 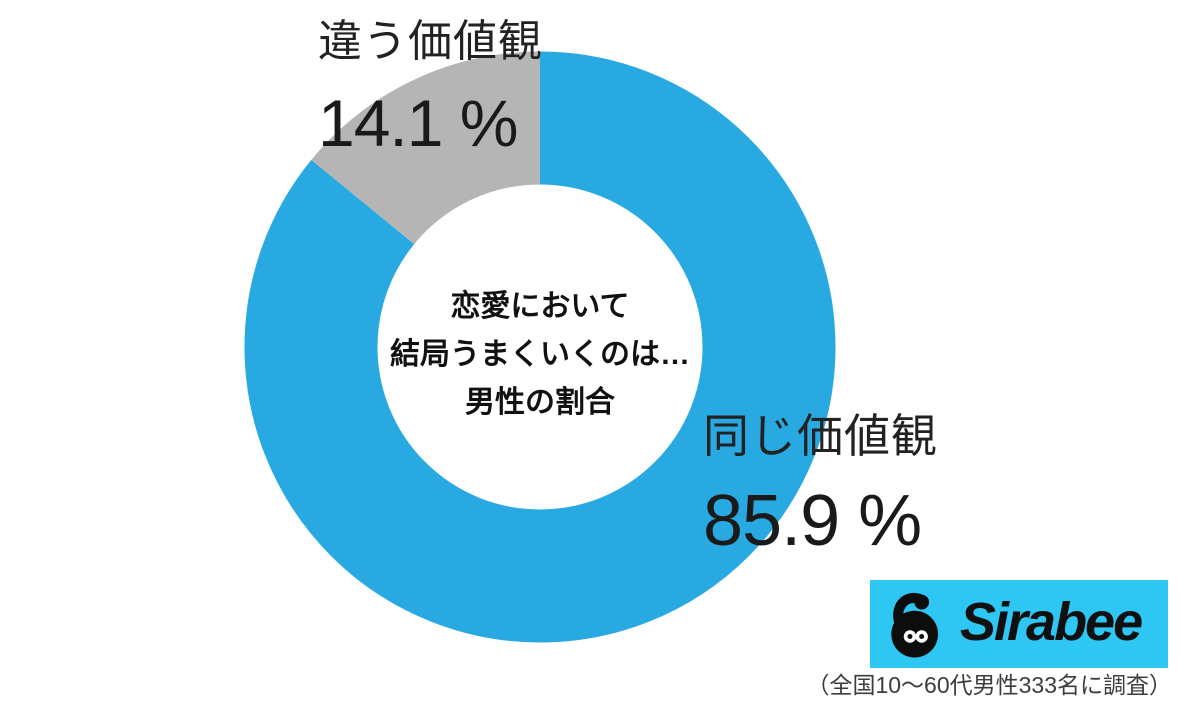 What do you see at coordinates (812, 521) in the screenshot?
I see `slice-value-same-values: 85.9 %` at bounding box center [812, 521].